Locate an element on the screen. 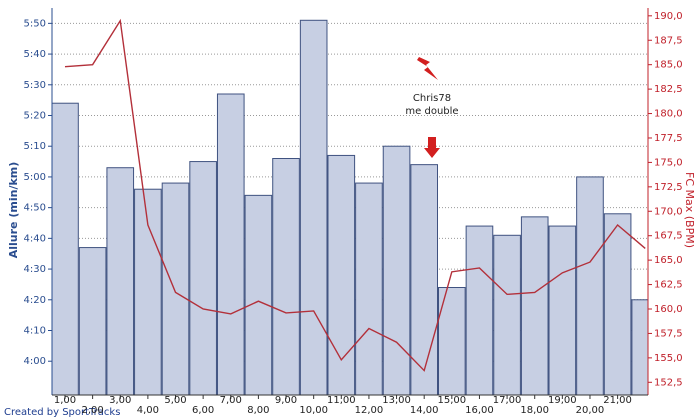  y2-tick-label: 152,5 is located at coordinates (668, 382).